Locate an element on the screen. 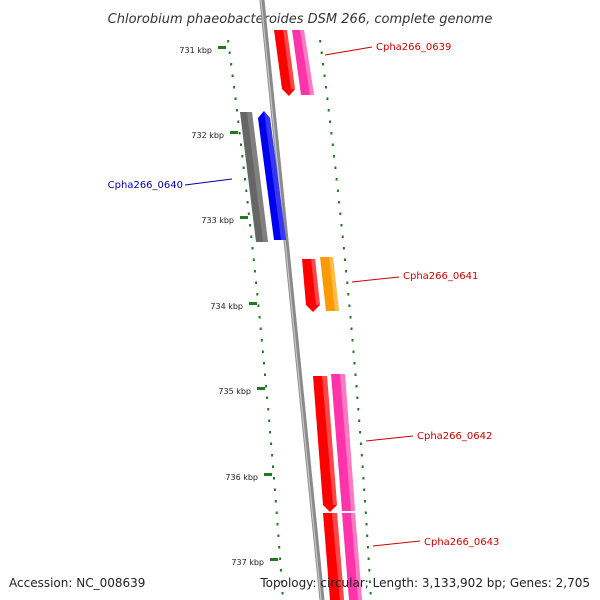 The width and height of the screenshot is (600, 600). gene-label-cpha266-0641: Cpha266_0641 is located at coordinates (414, 277).